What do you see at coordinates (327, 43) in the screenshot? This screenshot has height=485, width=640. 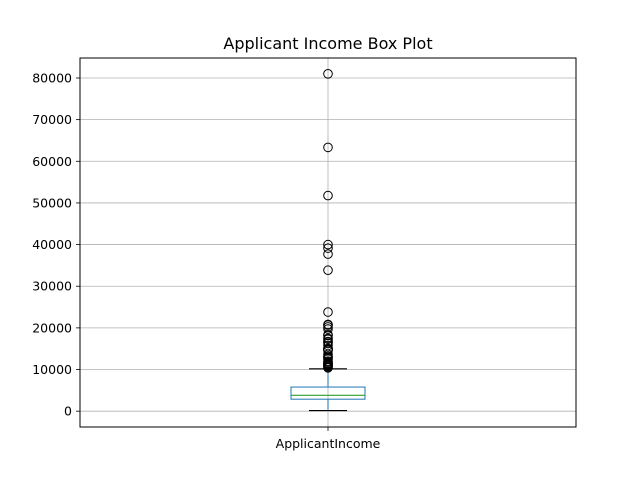 I see `chart-title: Applicant Income Box Plot` at bounding box center [327, 43].